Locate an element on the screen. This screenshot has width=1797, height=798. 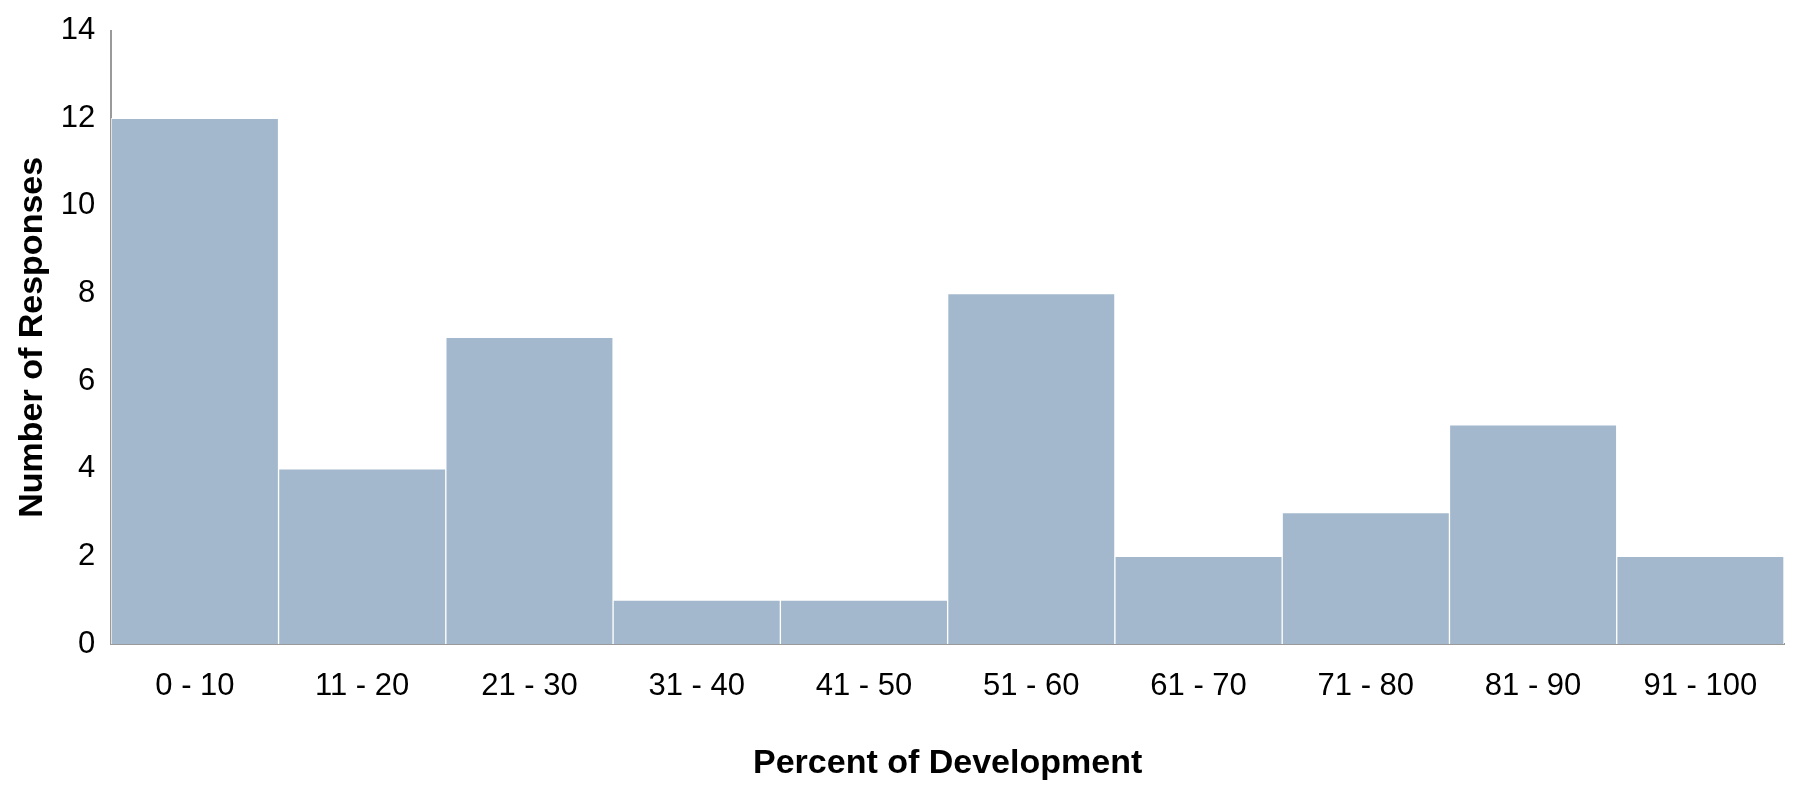
y-tick-label: 12 is located at coordinates (78, 116).